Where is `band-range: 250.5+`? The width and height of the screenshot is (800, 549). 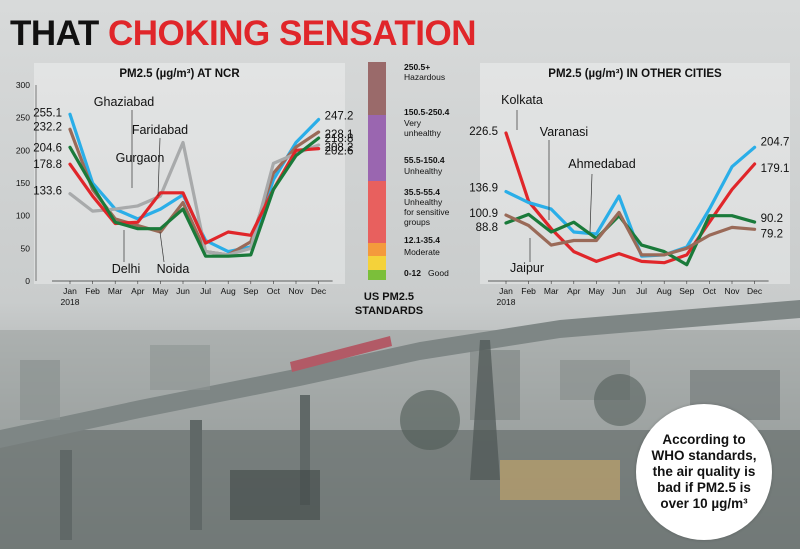
band-range: 250.5+ is located at coordinates (417, 67).